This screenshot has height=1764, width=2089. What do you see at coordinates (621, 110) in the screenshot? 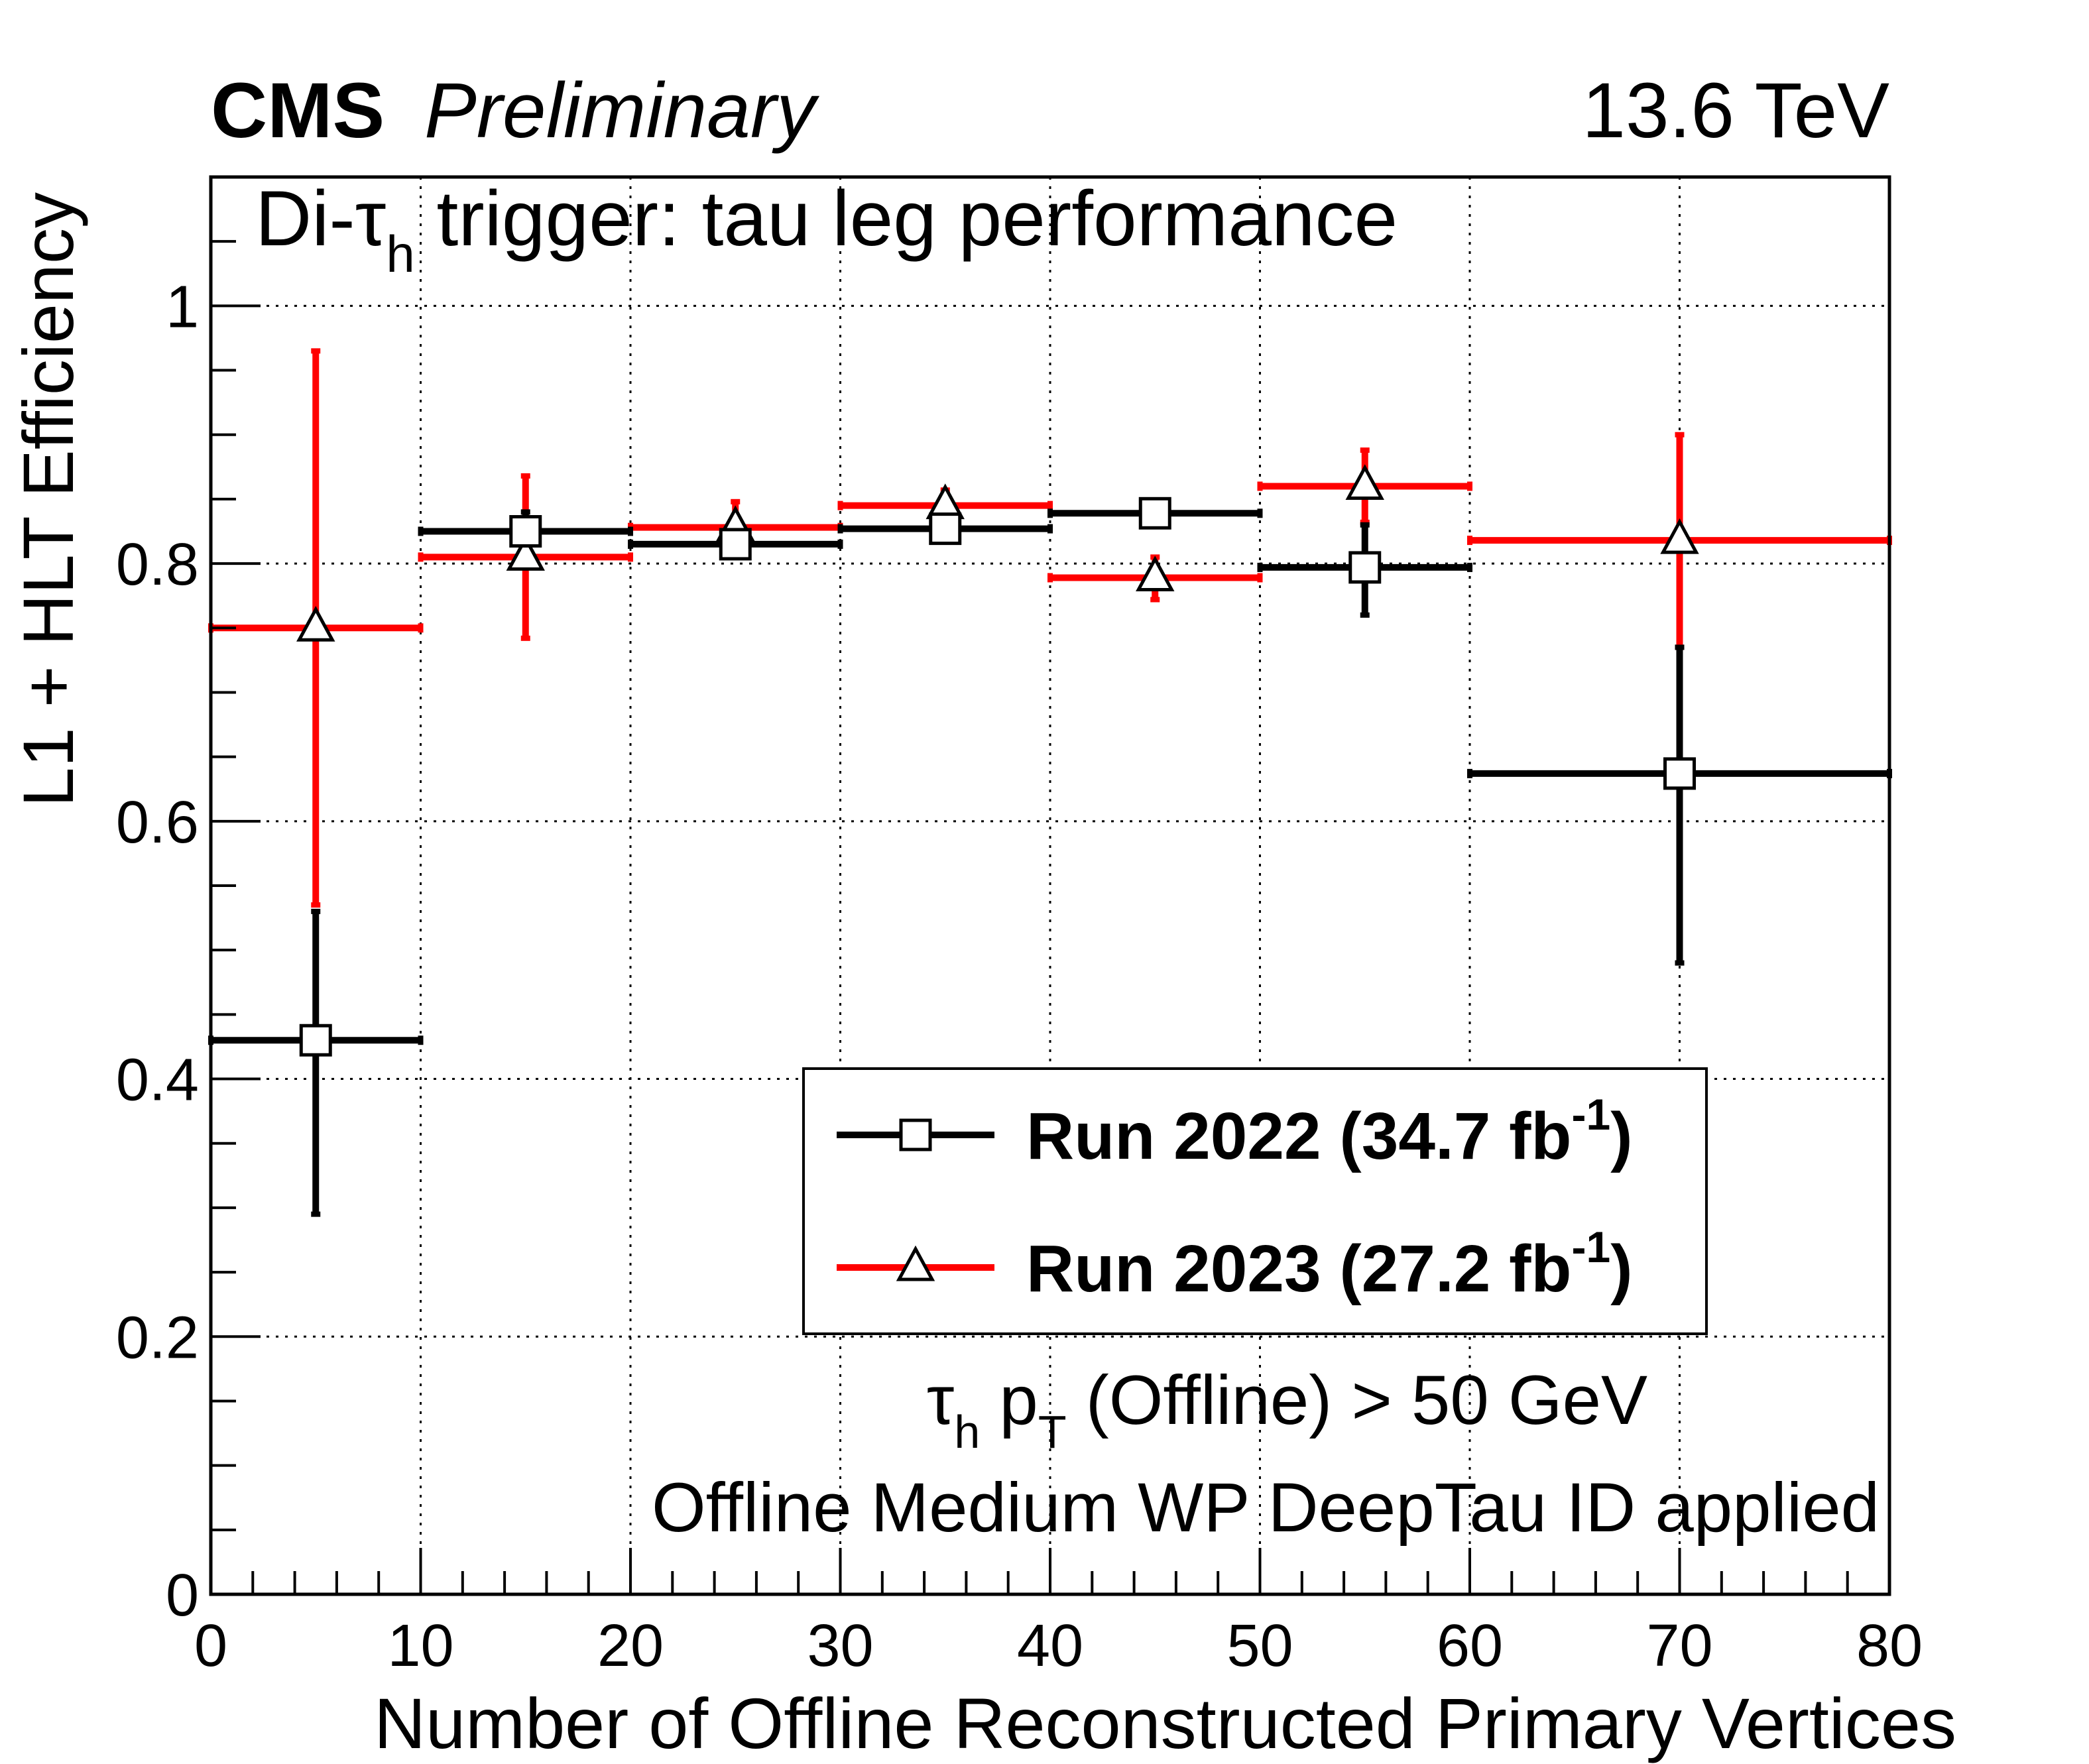
I see `preliminary-label: Preliminary` at bounding box center [621, 110].